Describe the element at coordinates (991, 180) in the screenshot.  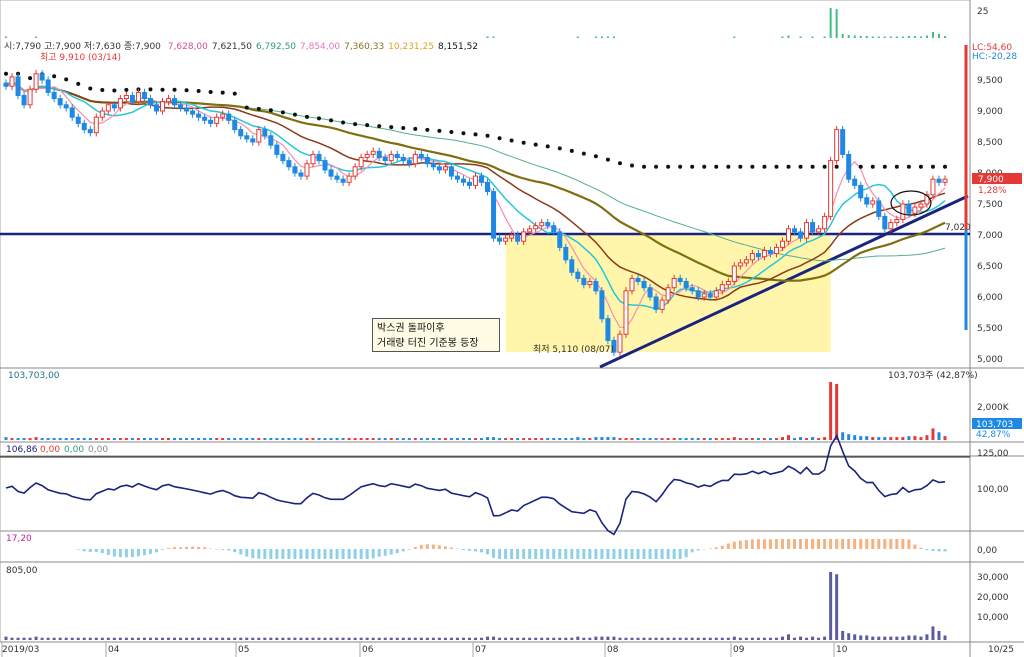
I see `current-price: 7,900` at that location.